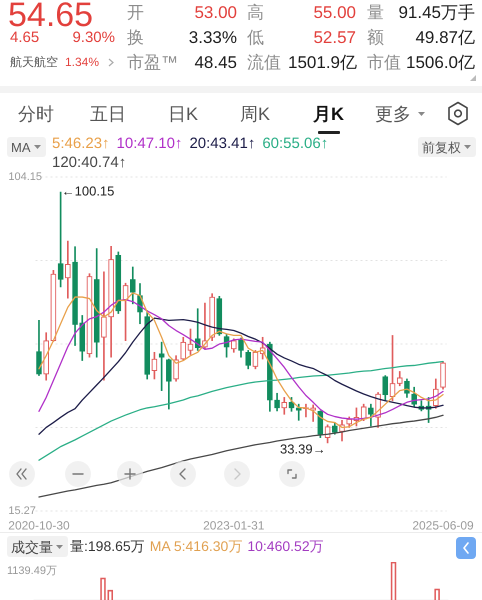  What do you see at coordinates (215, 62) in the screenshot?
I see `text: 48.45` at bounding box center [215, 62].